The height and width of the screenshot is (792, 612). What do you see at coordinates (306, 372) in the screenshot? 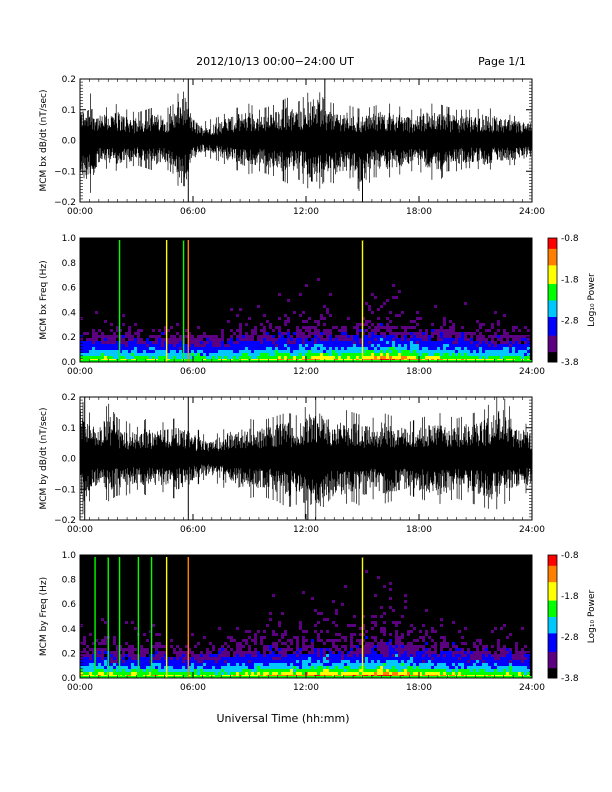
I see `x-tick-label: 12:00` at bounding box center [306, 372].